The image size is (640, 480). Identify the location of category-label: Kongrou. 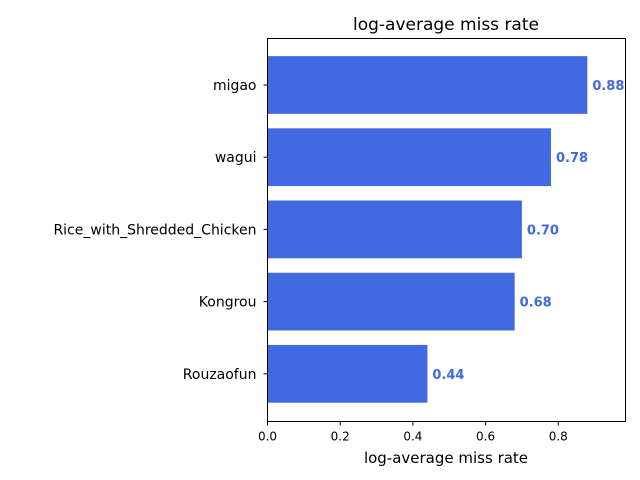
(228, 303).